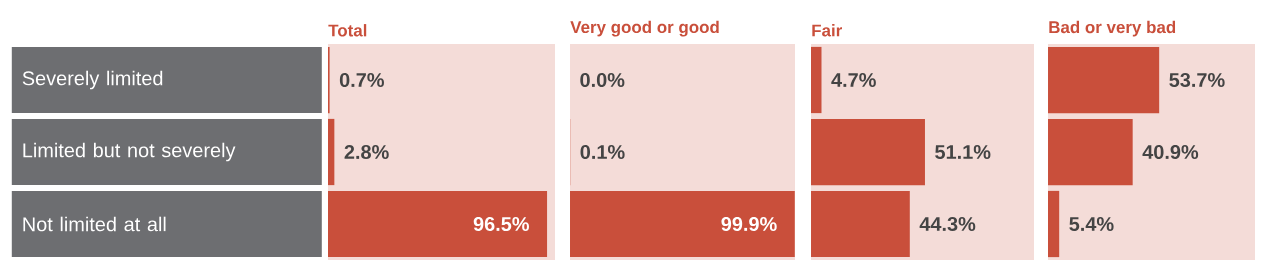 Image resolution: width=1265 pixels, height=261 pixels. What do you see at coordinates (644, 28) in the screenshot?
I see `chart-title: Very good or good` at bounding box center [644, 28].